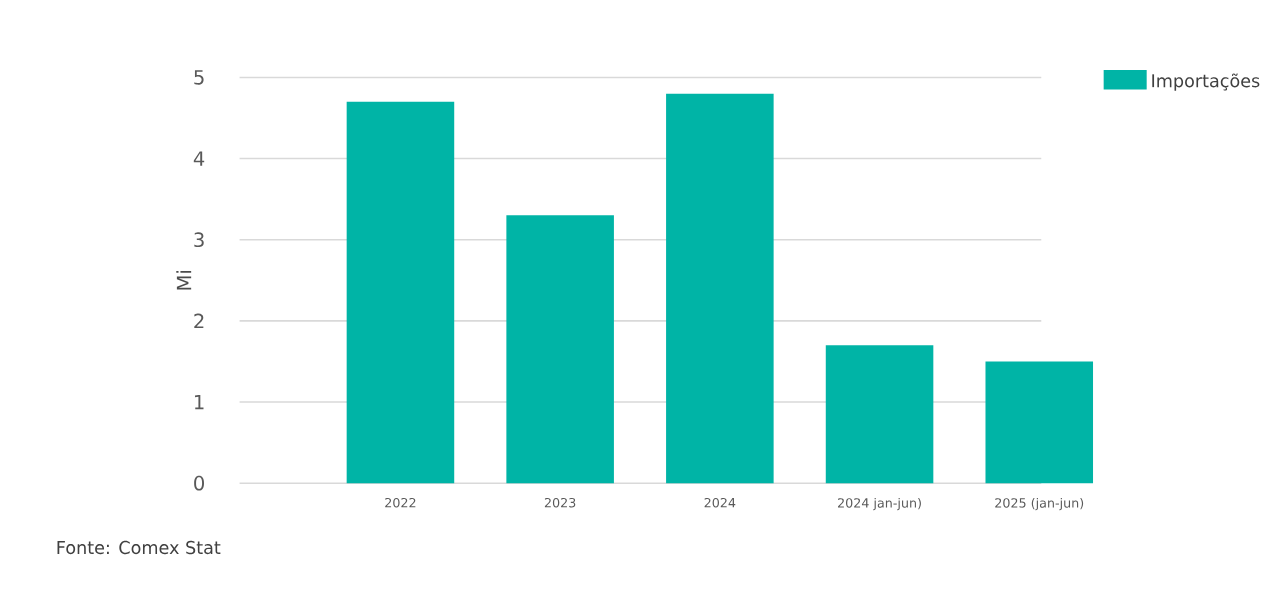  I want to click on y-tick-label: 4, so click(199, 158).